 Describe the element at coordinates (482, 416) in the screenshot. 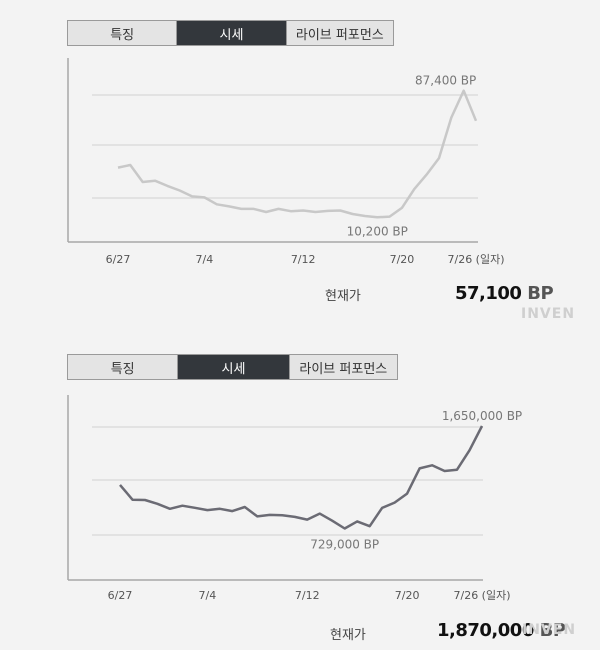

I see `max-price-annotation: 1,650,000 BP` at that location.